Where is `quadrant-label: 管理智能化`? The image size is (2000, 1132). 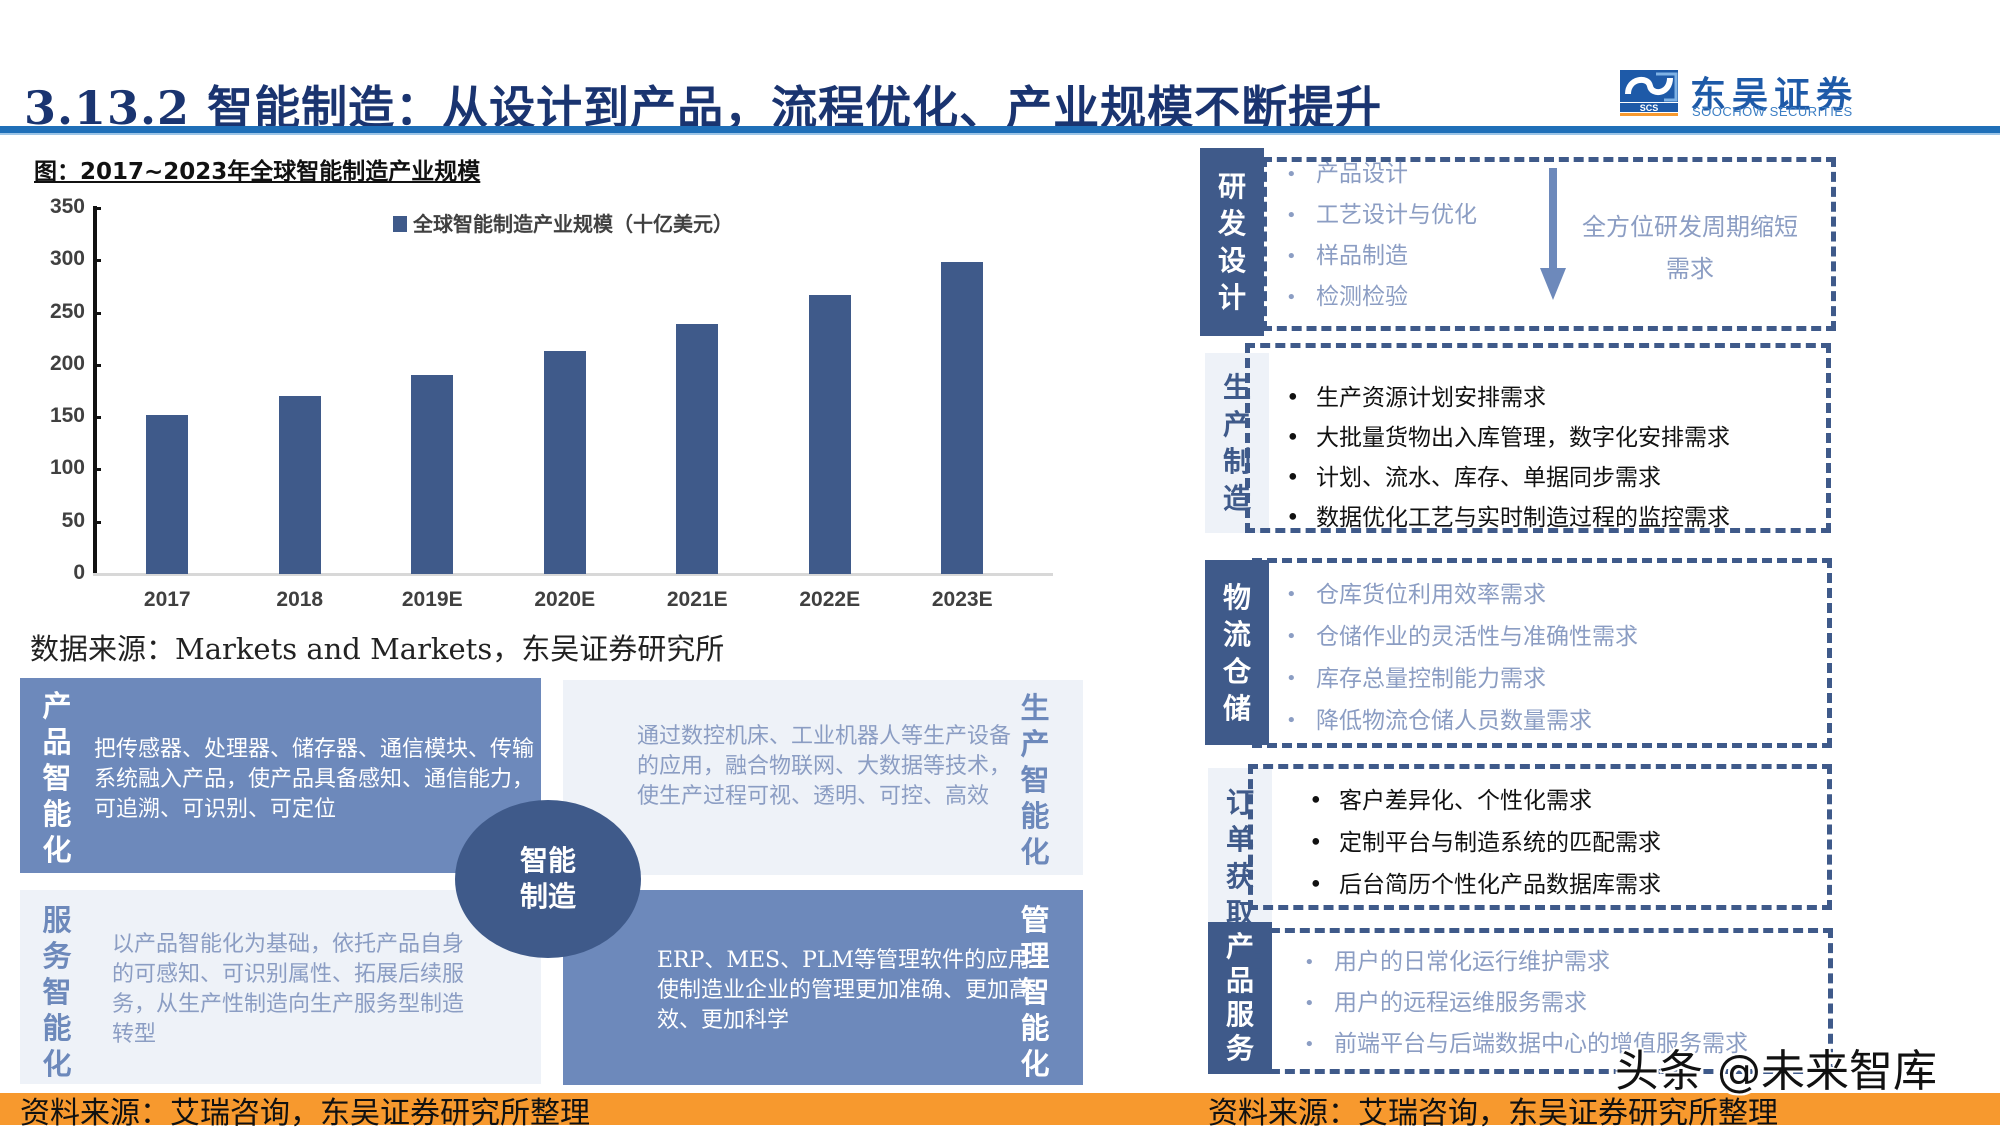 quadrant-label: 管理智能化 is located at coordinates (1035, 992).